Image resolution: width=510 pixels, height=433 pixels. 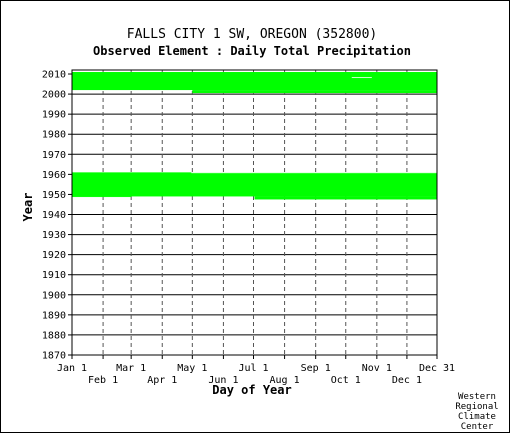 I want to click on x-tick-label: Feb 1, so click(x=103, y=380).